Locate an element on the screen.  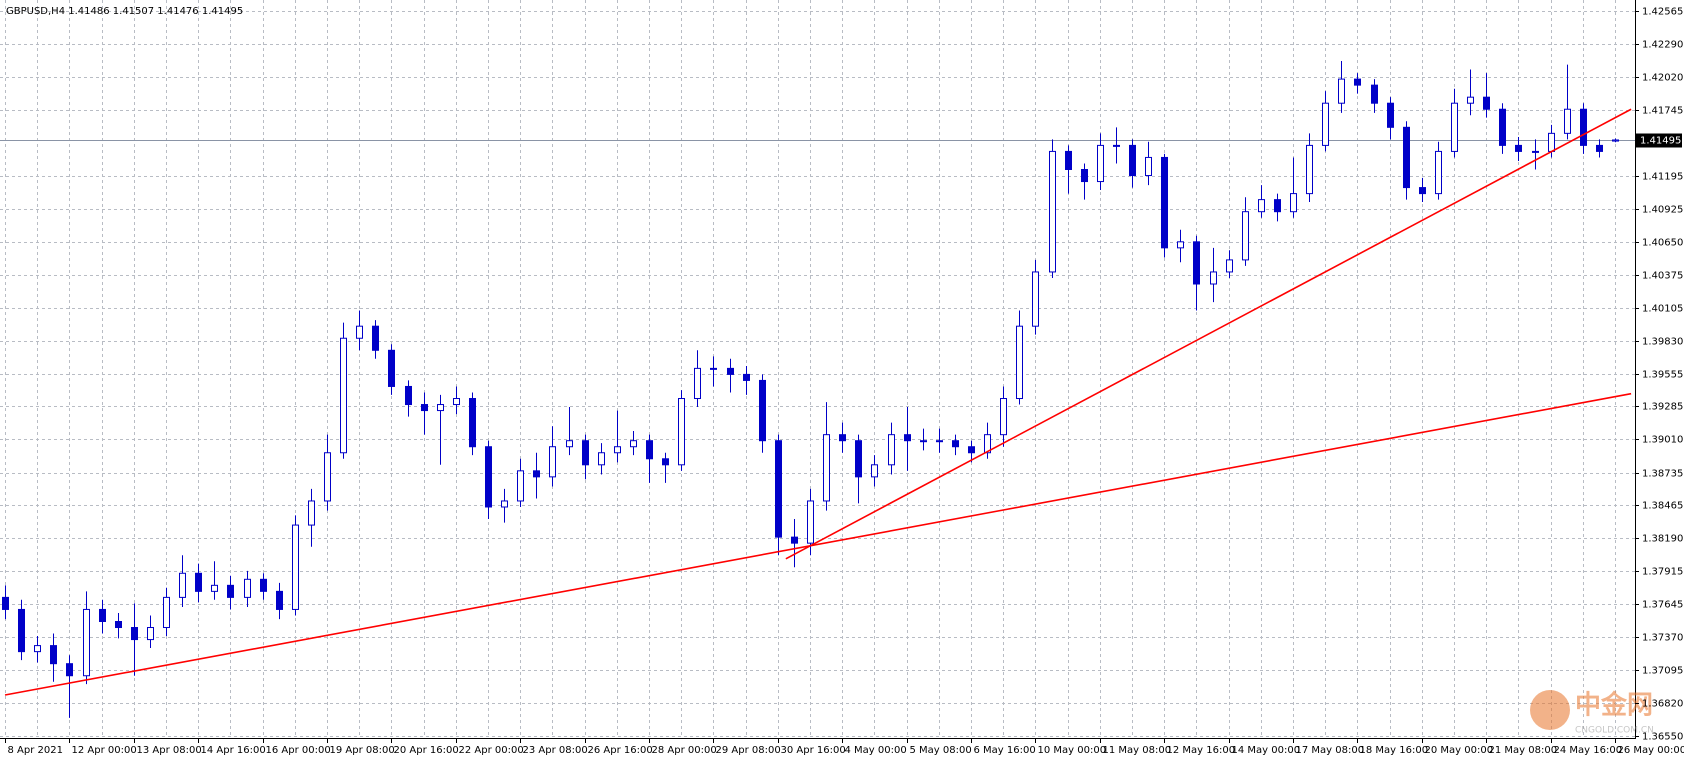
watermark-text: 中金网 is located at coordinates (1614, 705).